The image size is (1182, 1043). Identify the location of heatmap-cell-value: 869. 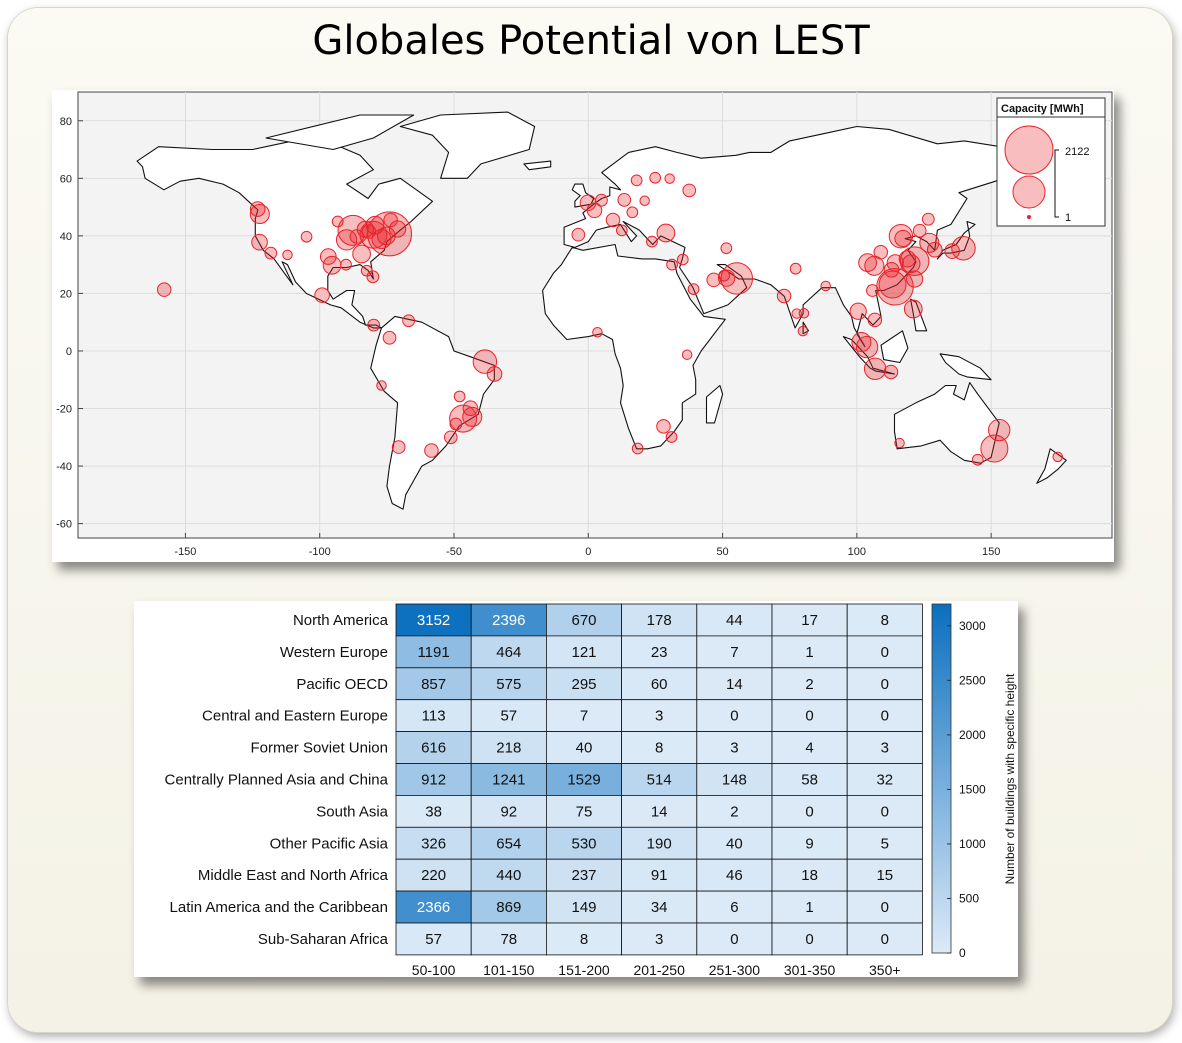
(508, 907).